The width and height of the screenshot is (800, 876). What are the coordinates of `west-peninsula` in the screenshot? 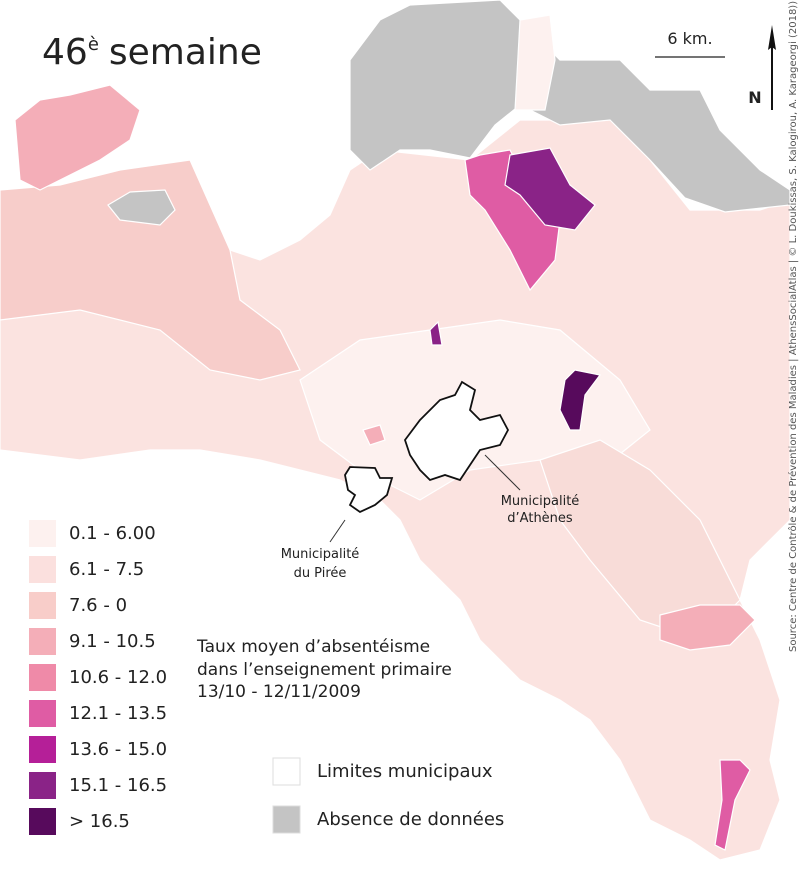 It's located at (77, 137).